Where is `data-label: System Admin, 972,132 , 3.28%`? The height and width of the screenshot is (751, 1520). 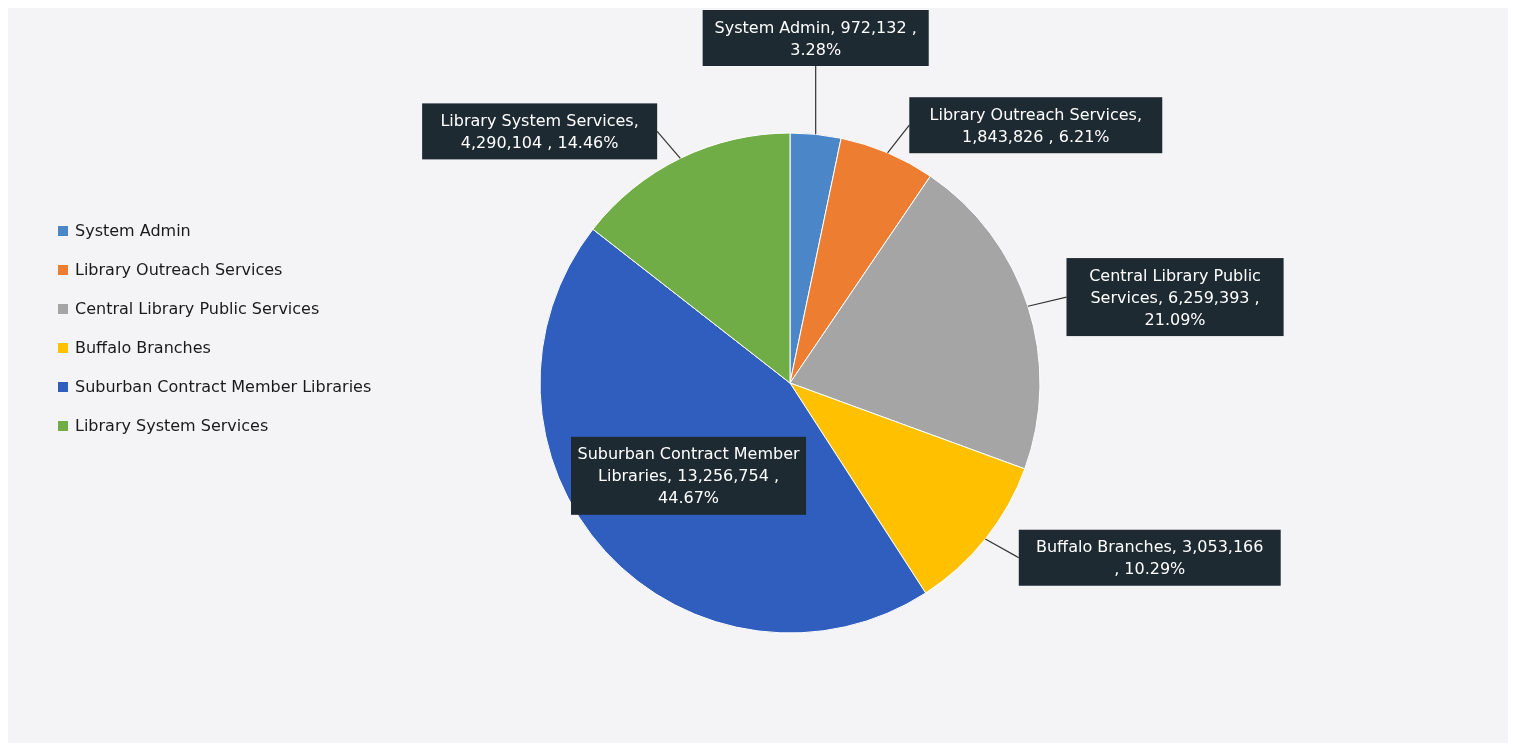 data-label: System Admin, 972,132 , 3.28% is located at coordinates (815, 38).